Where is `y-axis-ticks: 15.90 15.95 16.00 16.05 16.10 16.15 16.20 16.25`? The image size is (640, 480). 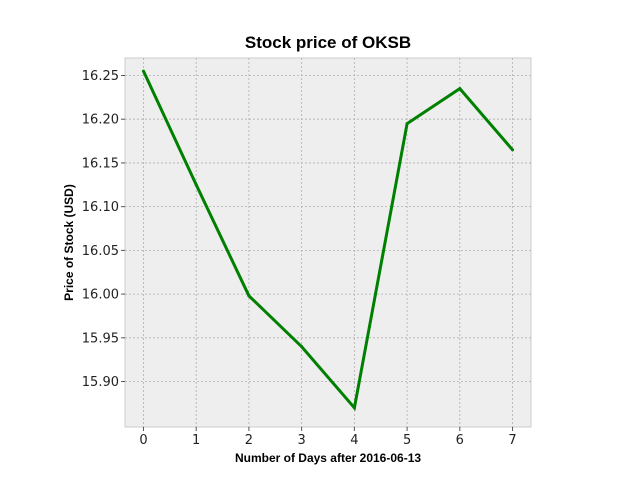 y-axis-ticks: 15.90 15.95 16.00 16.05 16.10 16.15 16.20 16.25 is located at coordinates (103, 229).